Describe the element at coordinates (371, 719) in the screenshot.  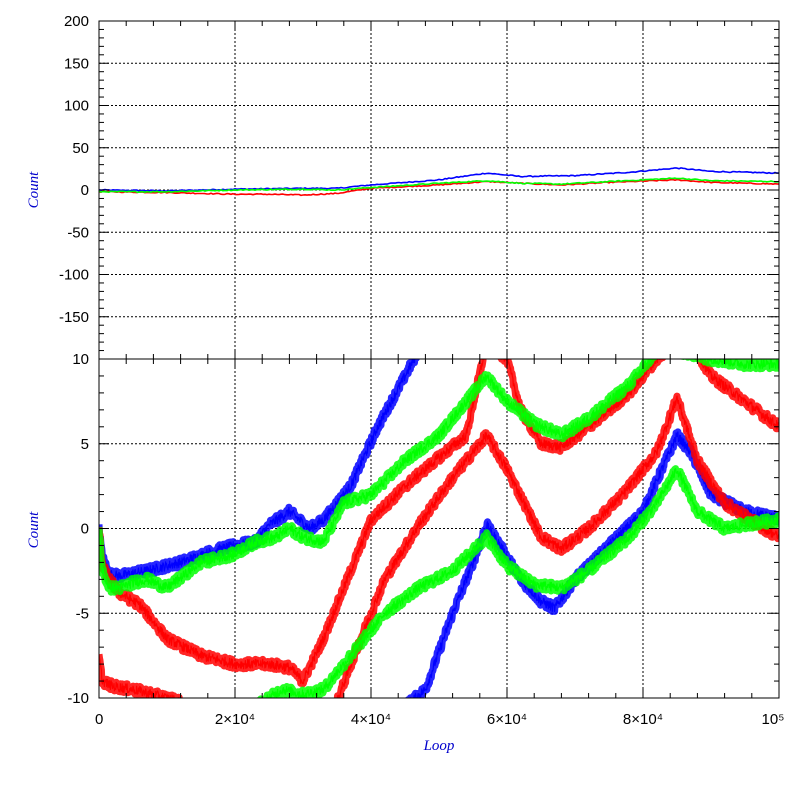
I see `x-tick-label: 4×10⁴` at that location.